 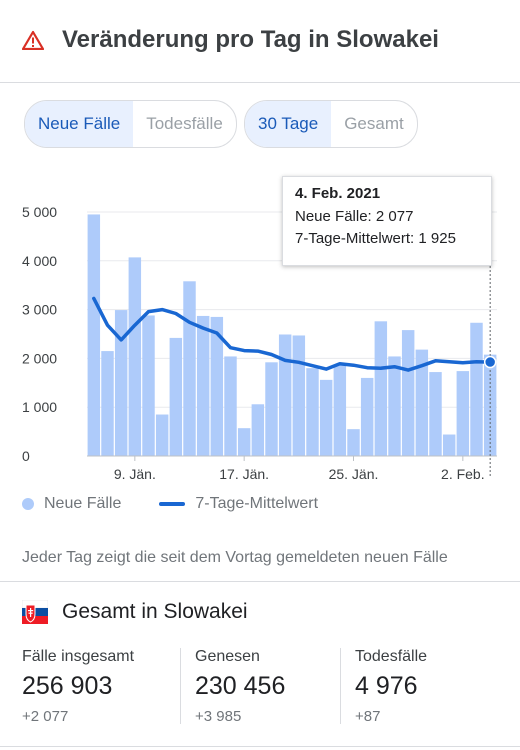 What do you see at coordinates (391, 656) in the screenshot?
I see `stat-label: Todesfälle` at bounding box center [391, 656].